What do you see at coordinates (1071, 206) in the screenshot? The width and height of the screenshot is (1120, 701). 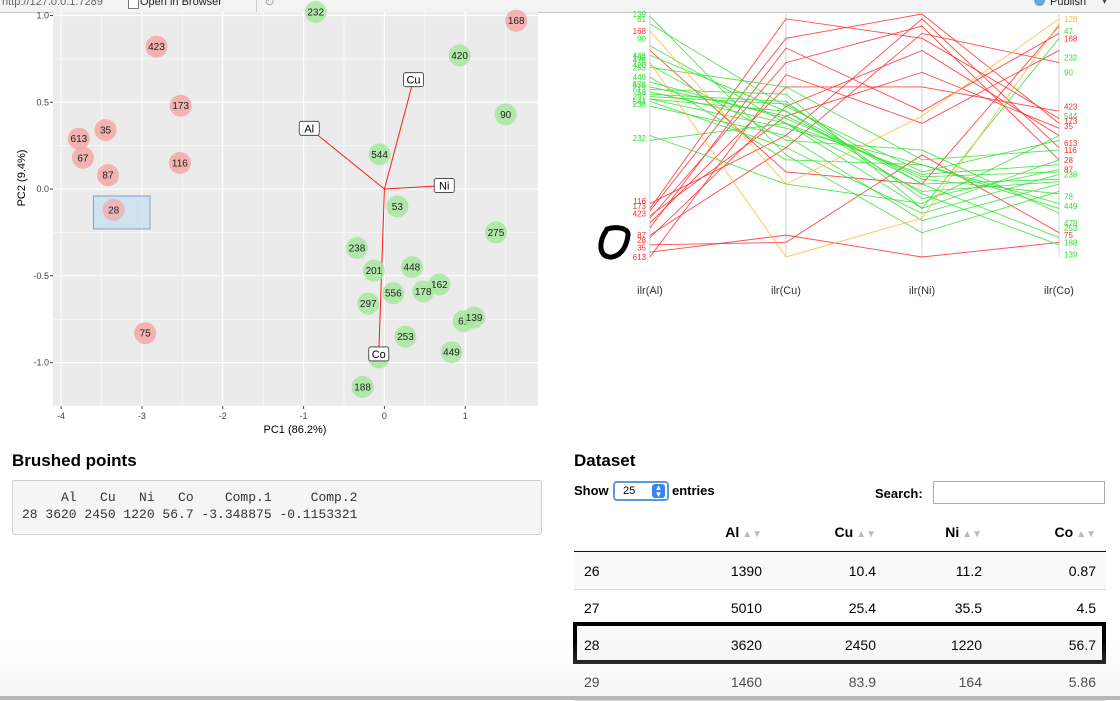 I see `right-axis-label: 449` at bounding box center [1071, 206].